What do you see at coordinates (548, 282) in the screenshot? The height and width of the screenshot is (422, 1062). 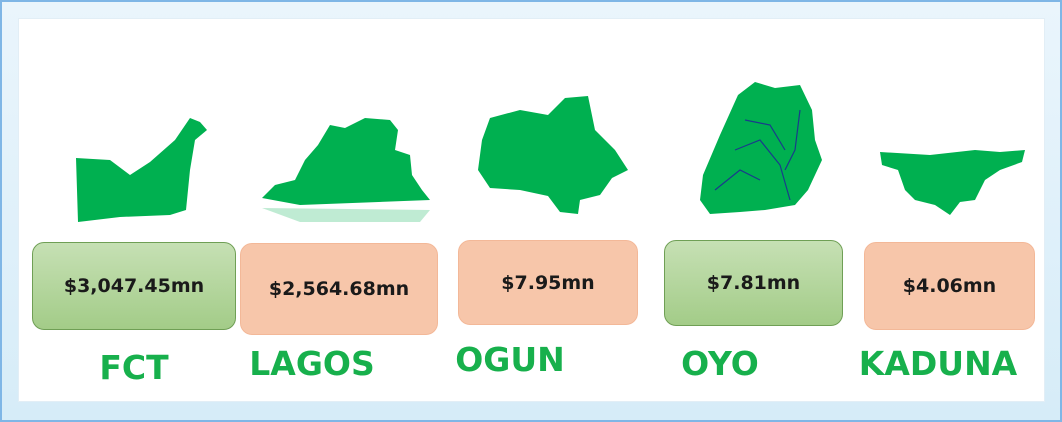 I see `amount-box: $7.95mn` at bounding box center [548, 282].